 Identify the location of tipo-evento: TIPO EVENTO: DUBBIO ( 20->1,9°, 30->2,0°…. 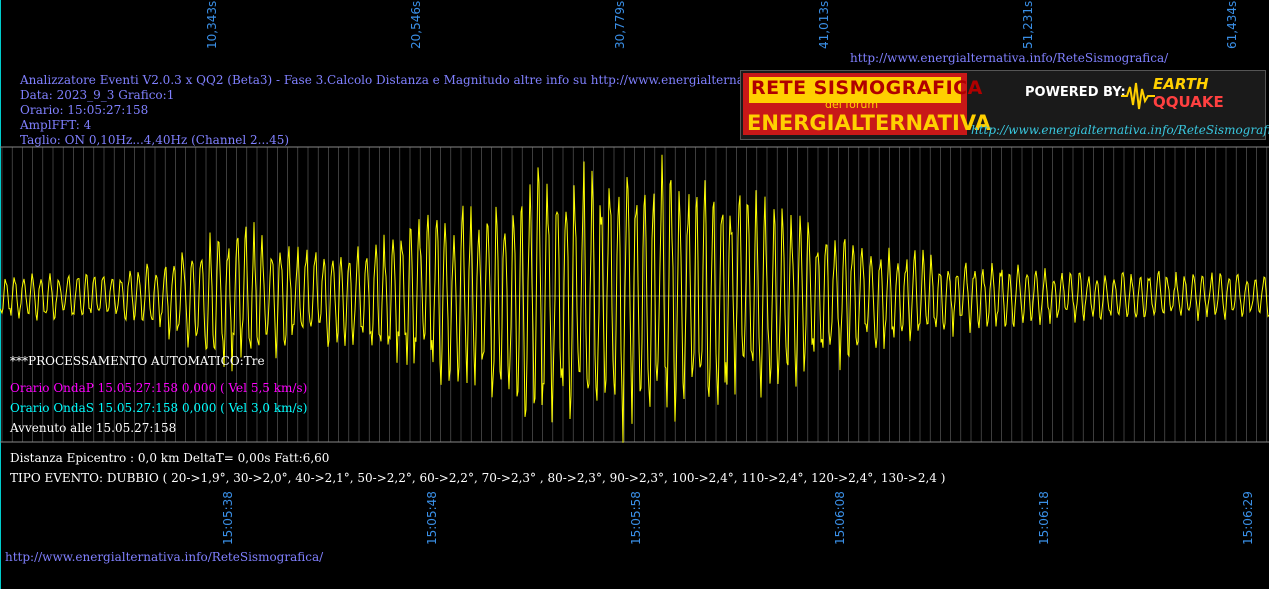
(478, 478).